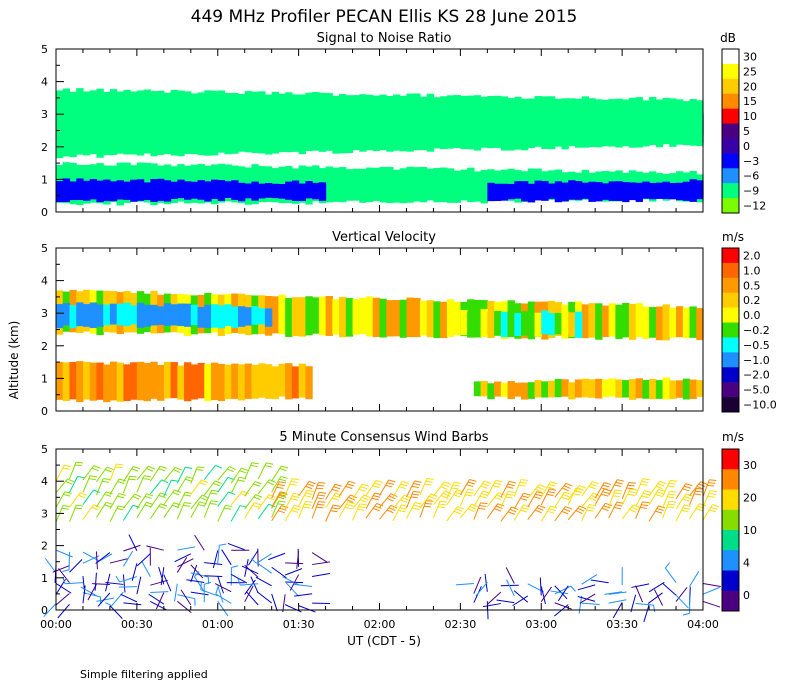 The height and width of the screenshot is (700, 800). I want to click on colorbar-label: −0.5, so click(756, 345).